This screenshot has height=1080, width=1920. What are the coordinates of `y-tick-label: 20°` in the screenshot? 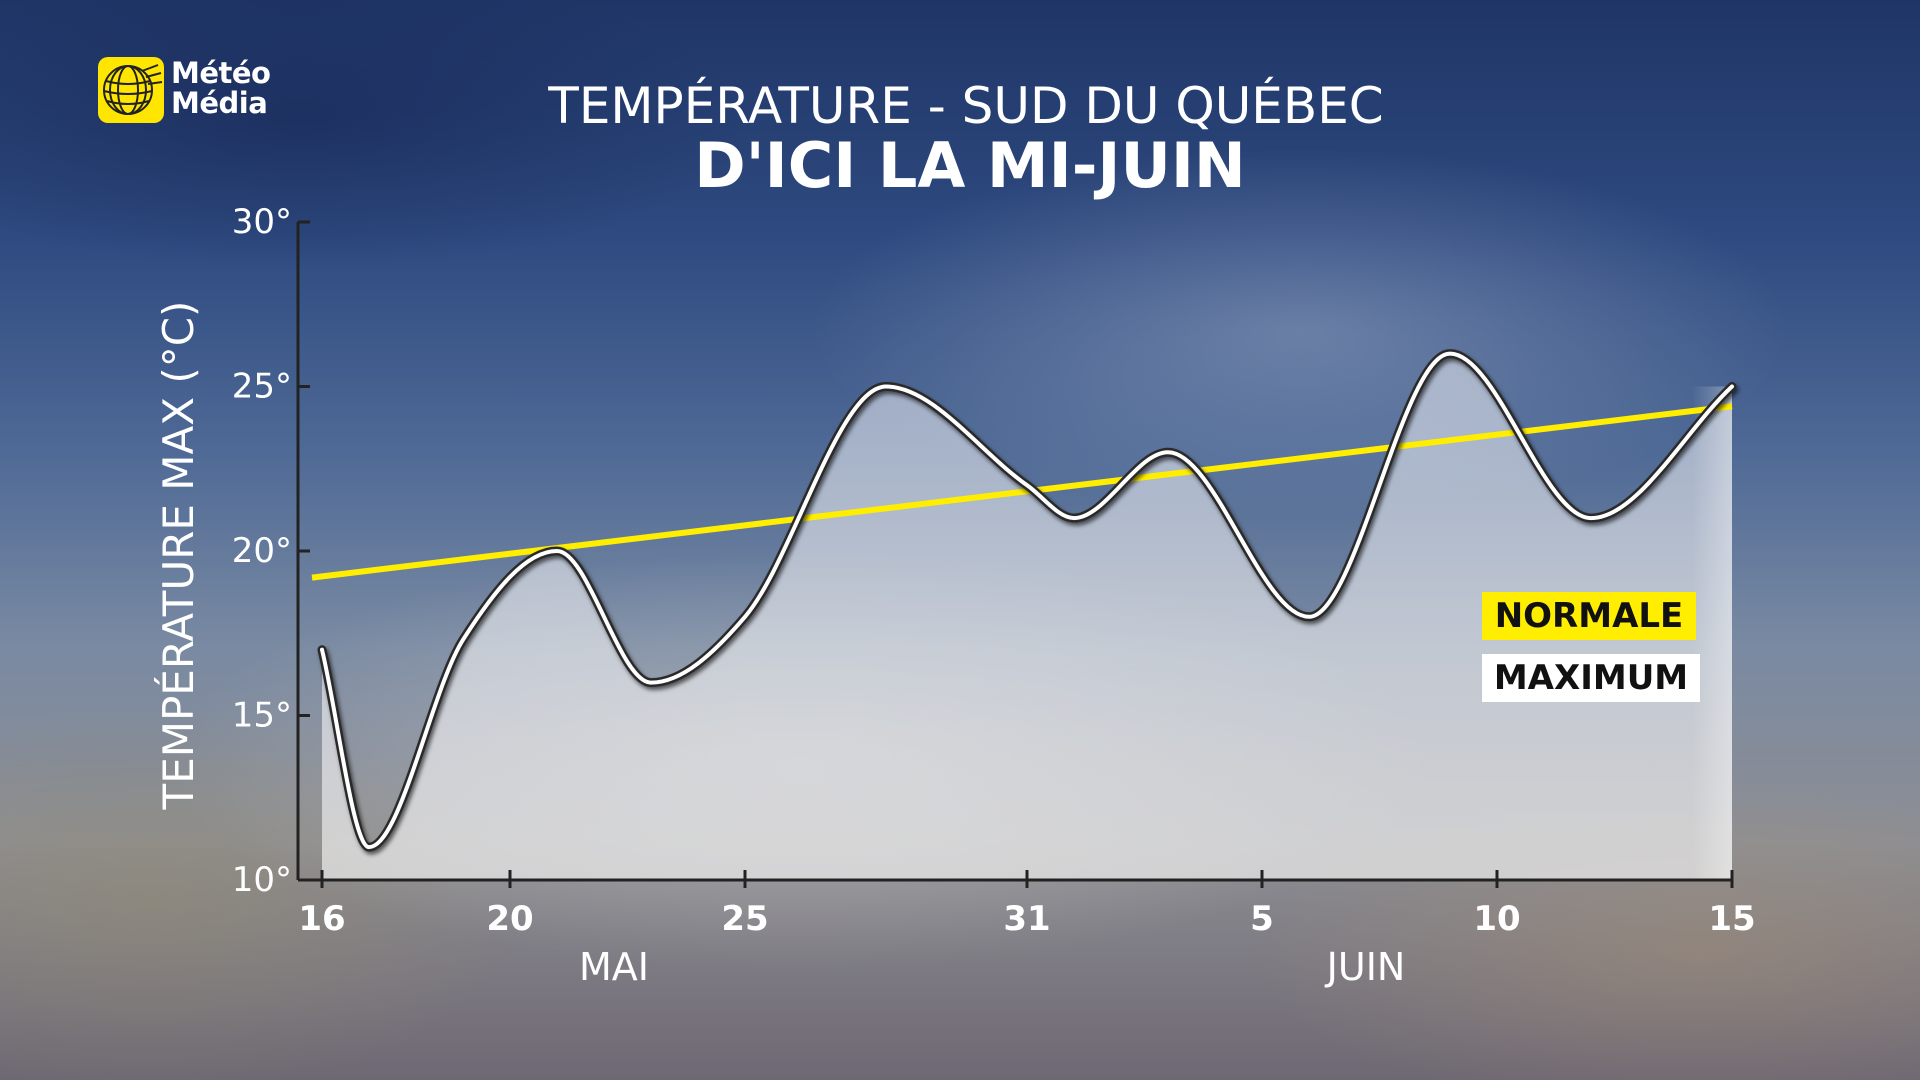 It's located at (262, 551).